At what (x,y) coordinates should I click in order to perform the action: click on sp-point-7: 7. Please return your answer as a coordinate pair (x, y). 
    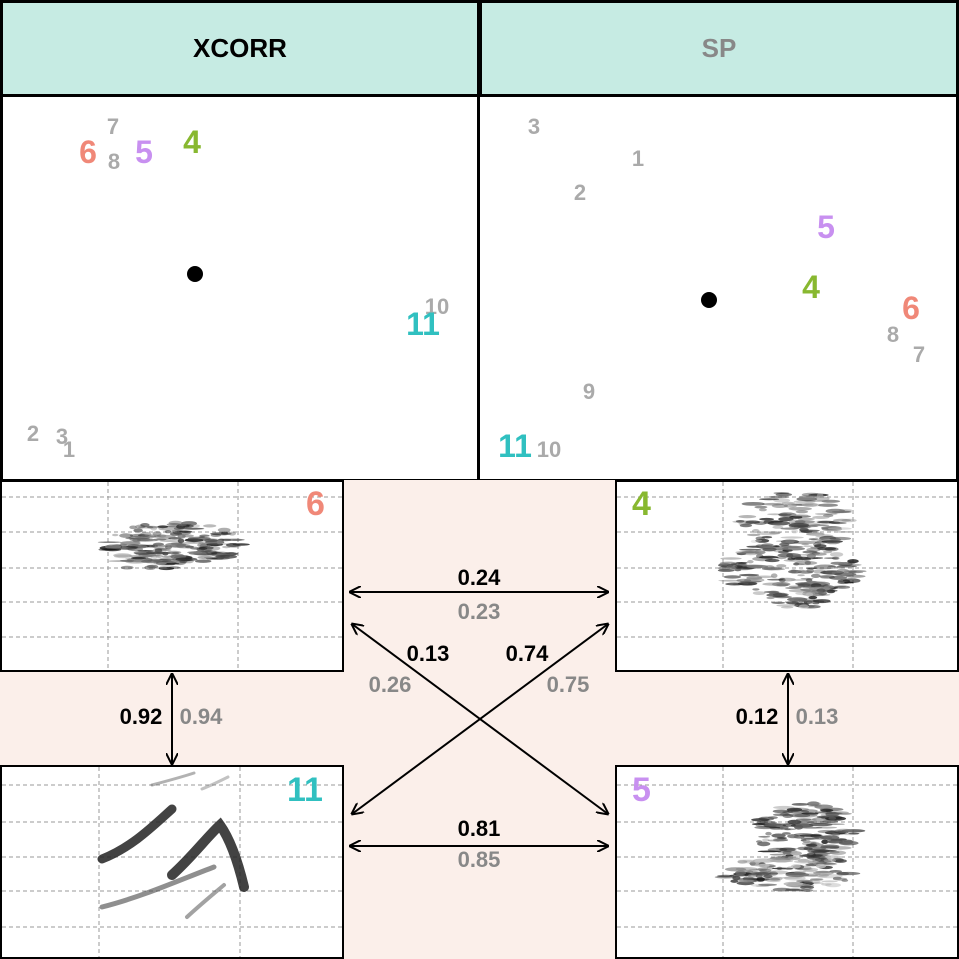
    Looking at the image, I should click on (919, 354).